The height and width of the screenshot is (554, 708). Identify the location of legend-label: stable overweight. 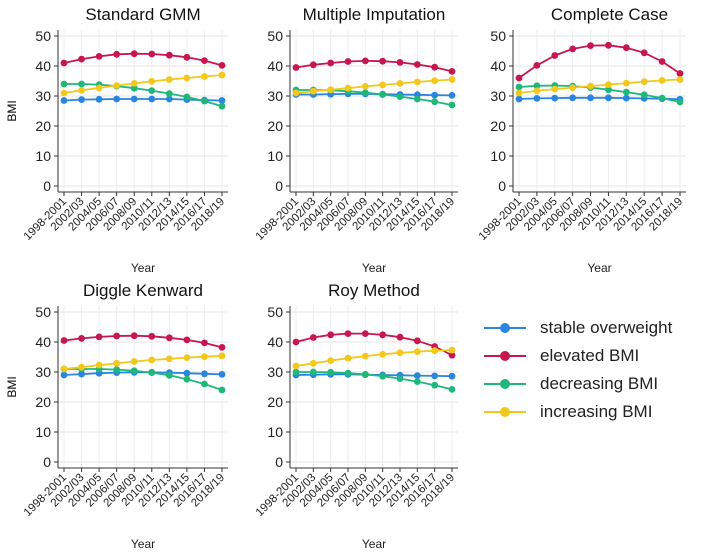
(606, 327).